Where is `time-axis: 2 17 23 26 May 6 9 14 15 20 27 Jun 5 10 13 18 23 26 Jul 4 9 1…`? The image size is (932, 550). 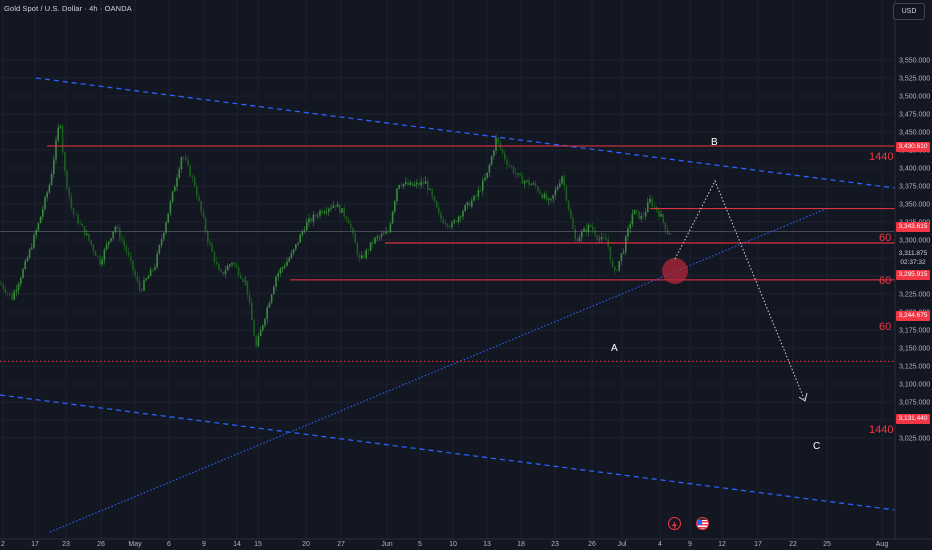
time-axis: 2 17 23 26 May 6 9 14 15 20 27 Jun 5 10 13 18 23 26 Jul 4 9 1… is located at coordinates (466, 544).